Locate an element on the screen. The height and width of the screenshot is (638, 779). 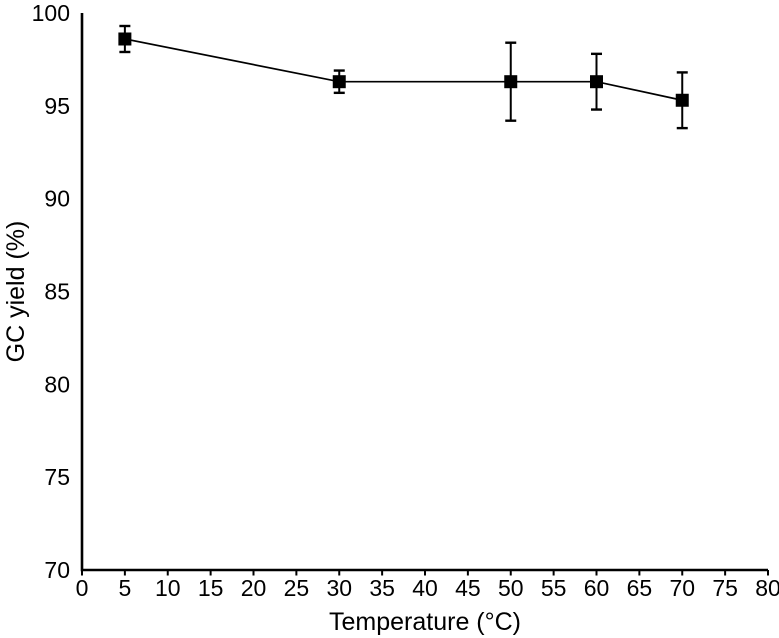
x-axis-tick-label: 55 is located at coordinates (554, 588).